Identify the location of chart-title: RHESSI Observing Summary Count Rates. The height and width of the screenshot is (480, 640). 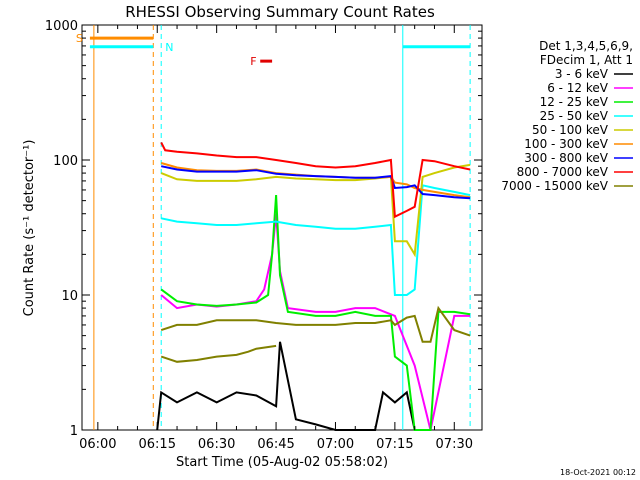
(280, 12).